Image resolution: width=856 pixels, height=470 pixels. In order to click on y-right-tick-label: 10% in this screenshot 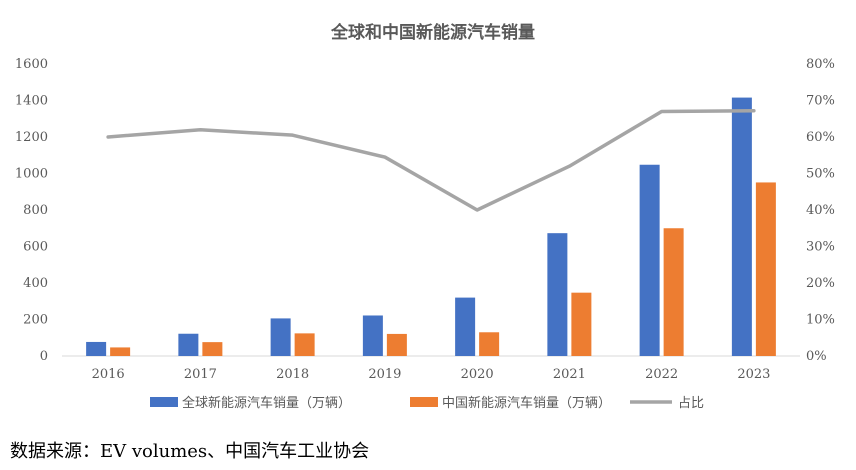, I will do `click(820, 320)`.